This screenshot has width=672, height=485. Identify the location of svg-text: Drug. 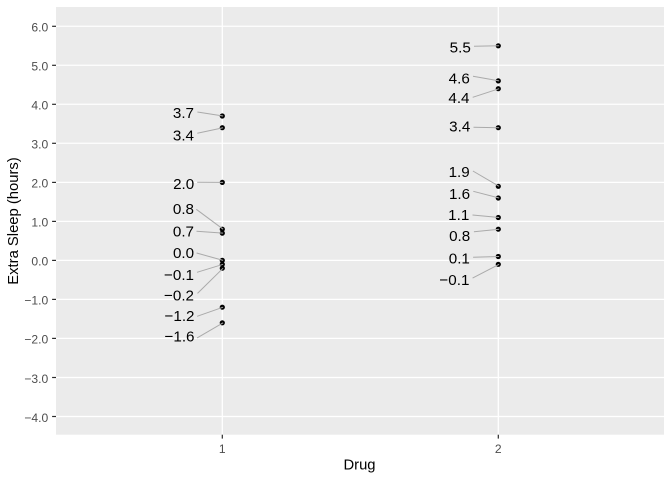
(359, 466).